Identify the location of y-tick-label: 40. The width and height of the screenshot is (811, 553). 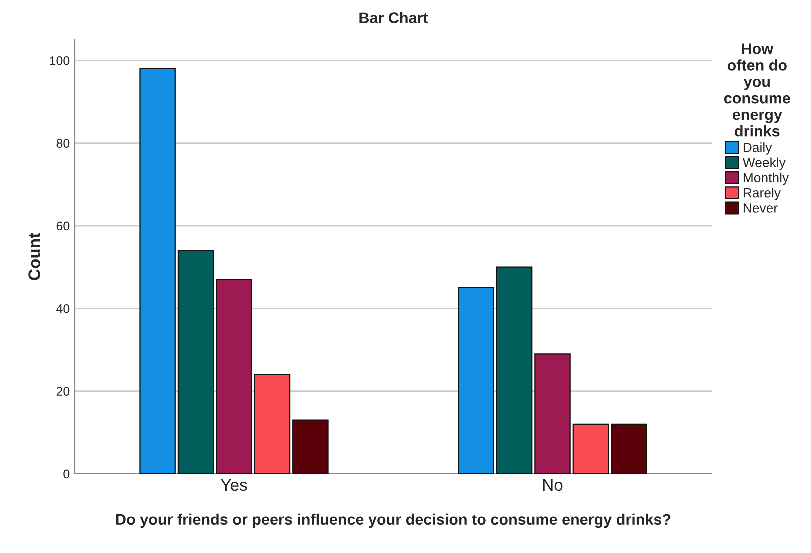
(63, 309).